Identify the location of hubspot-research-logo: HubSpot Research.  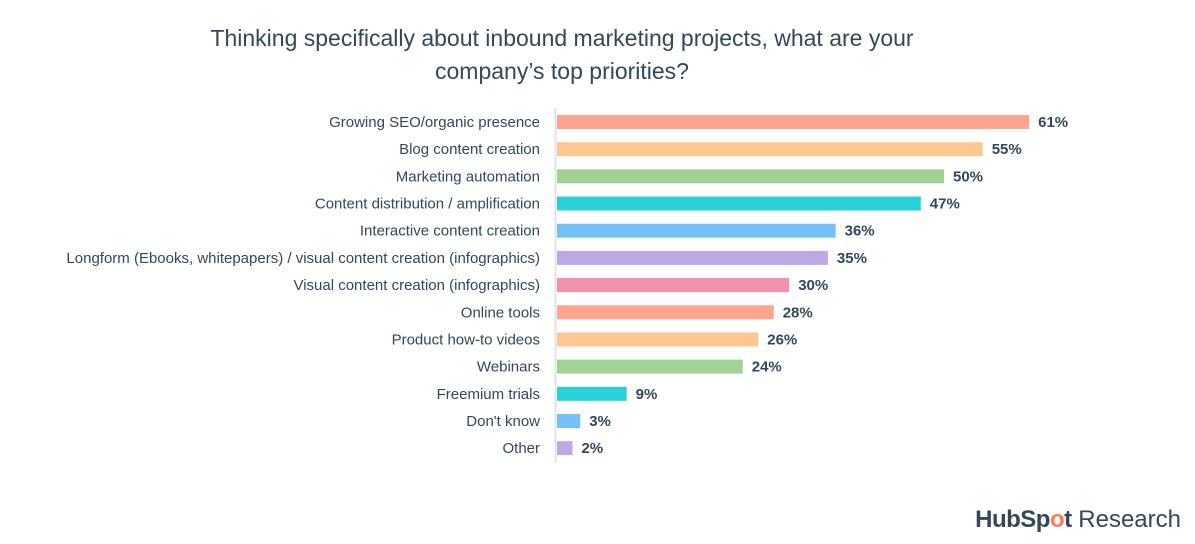
(1078, 519).